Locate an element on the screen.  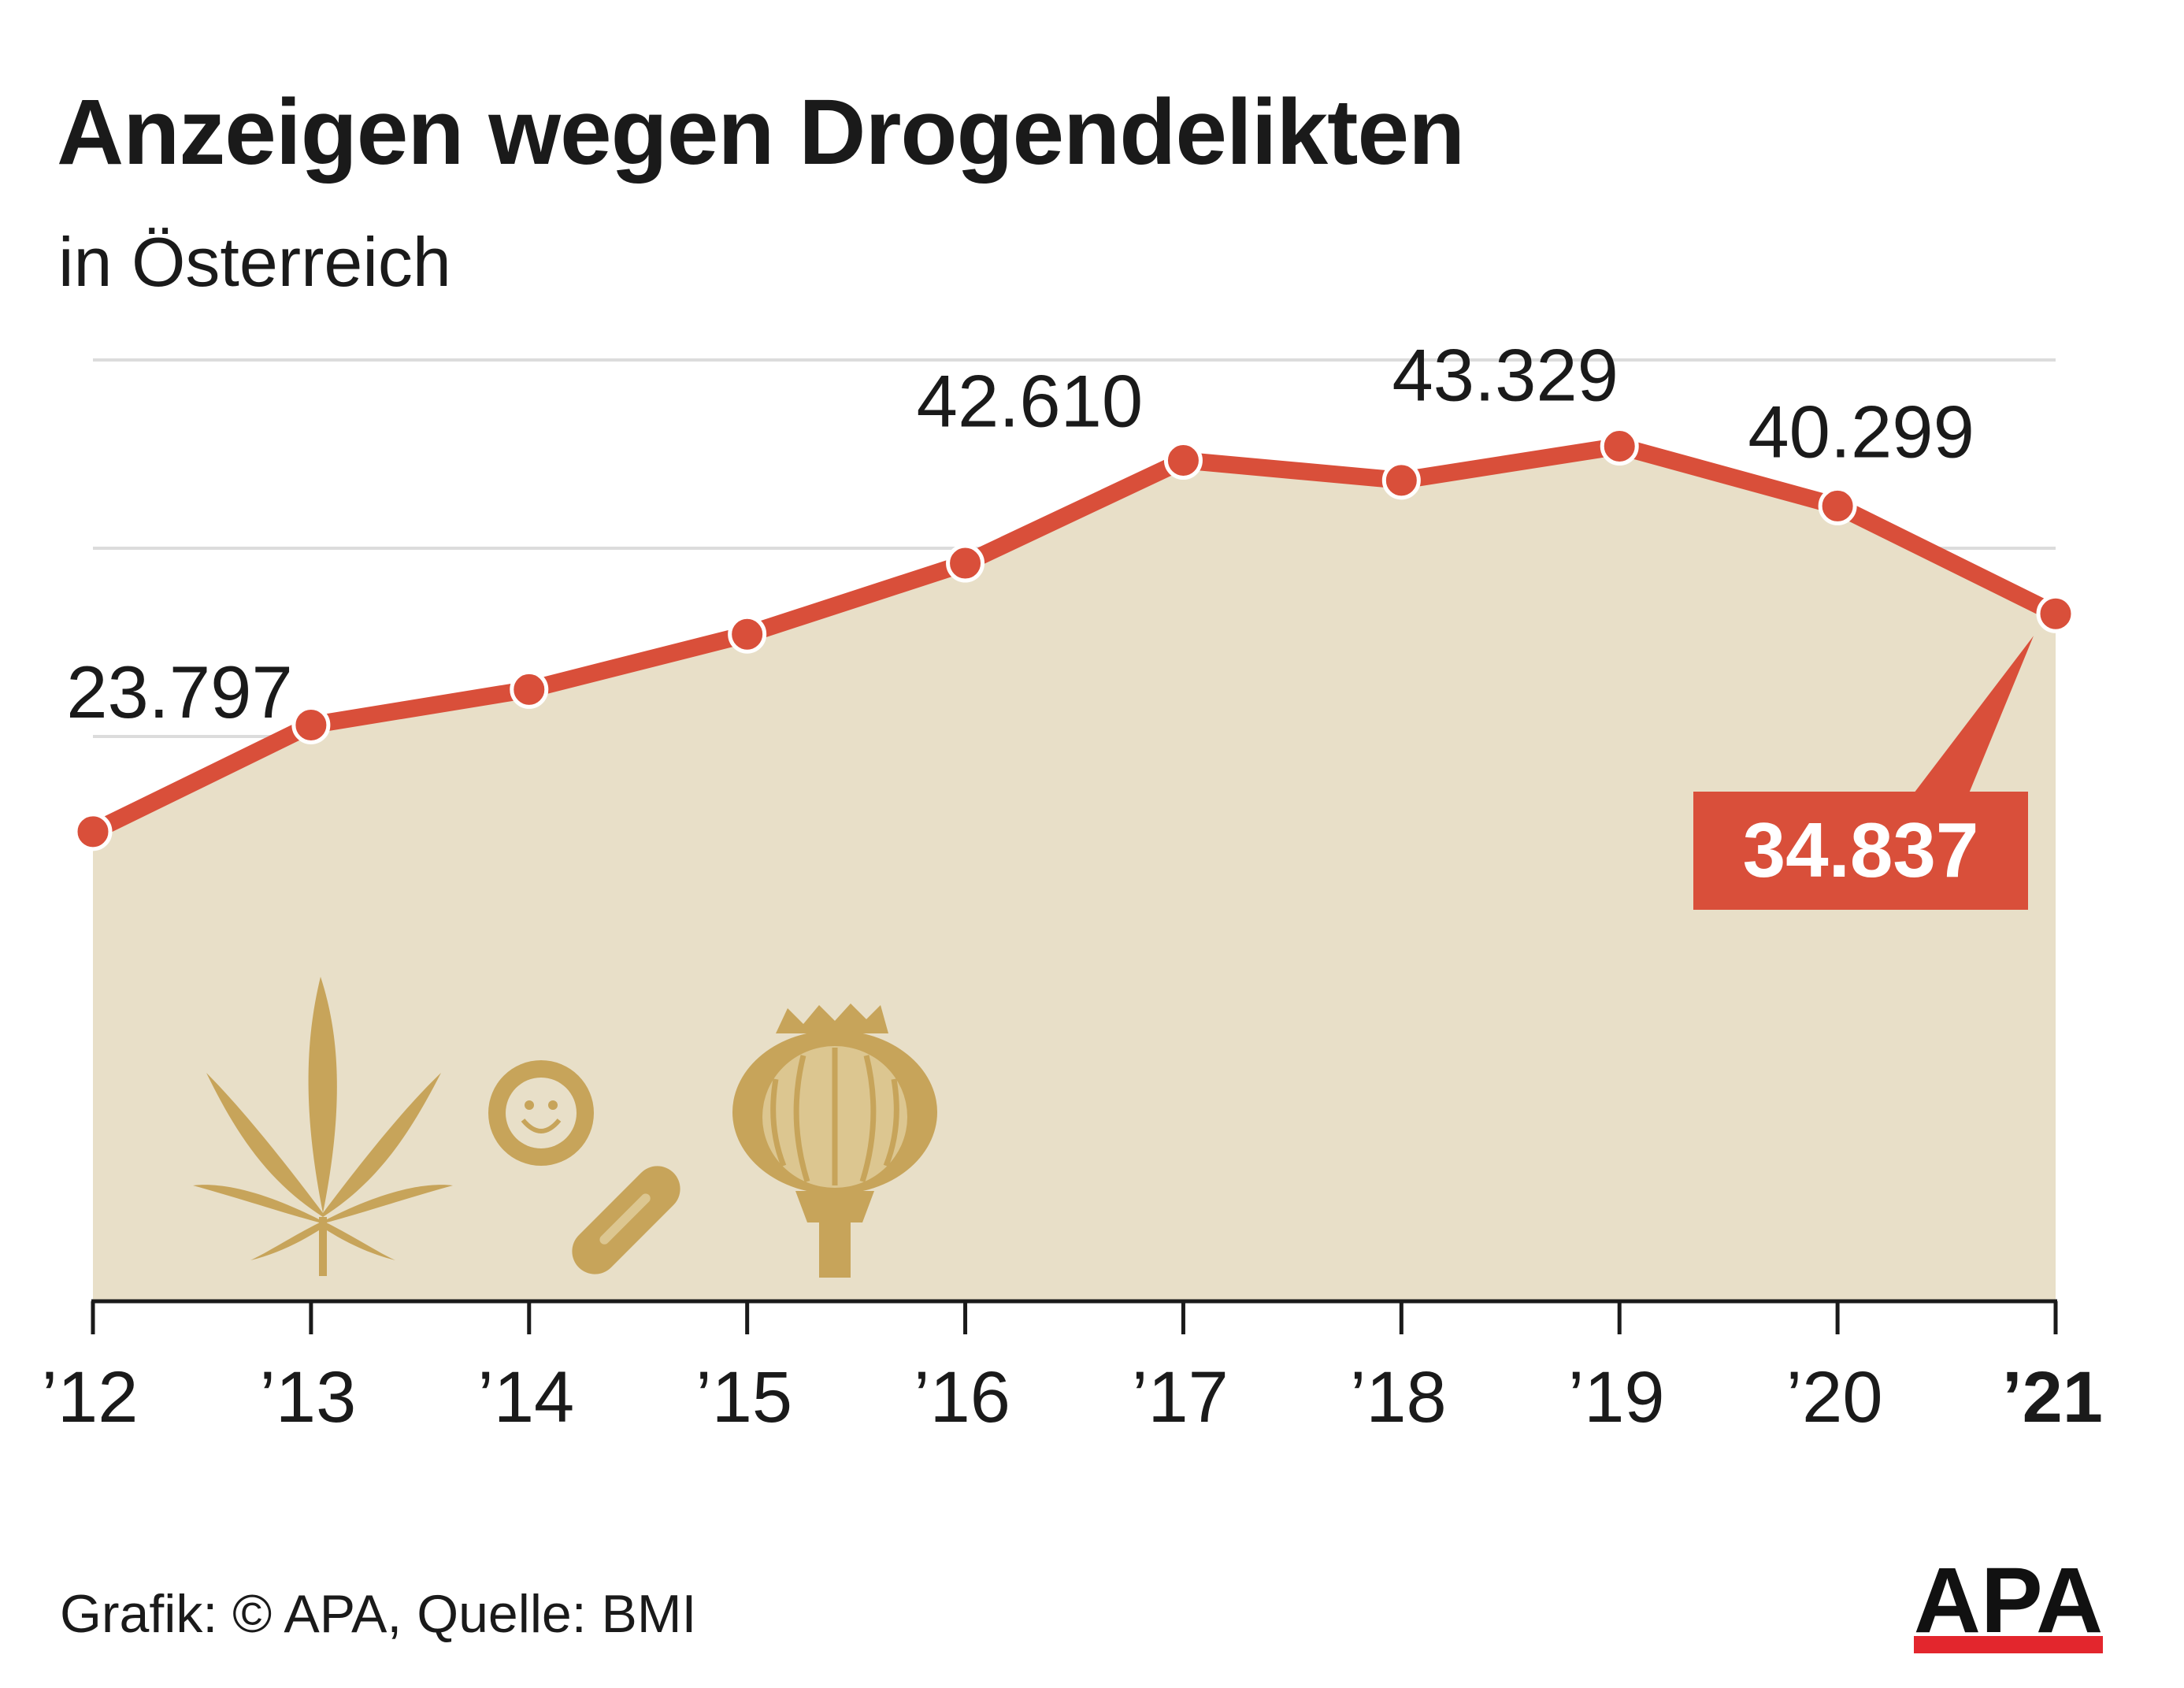
x-tick-label: ’14 is located at coordinates (525, 1397).